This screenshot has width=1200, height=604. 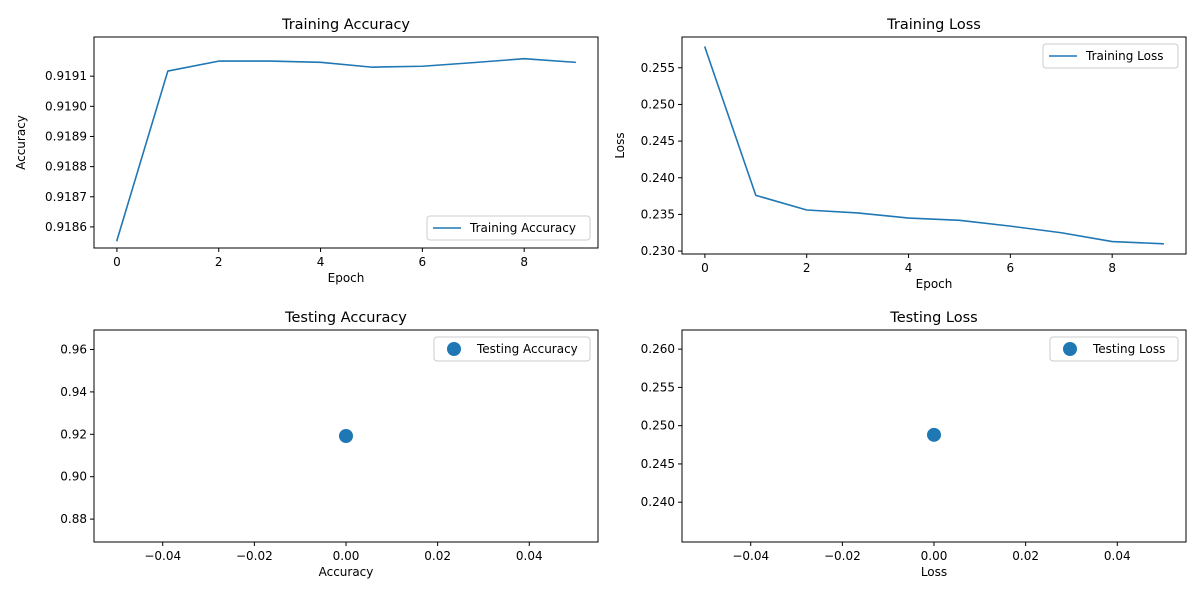 I want to click on training-accuracy-y-tick-label: 0.9188, so click(x=66, y=167).